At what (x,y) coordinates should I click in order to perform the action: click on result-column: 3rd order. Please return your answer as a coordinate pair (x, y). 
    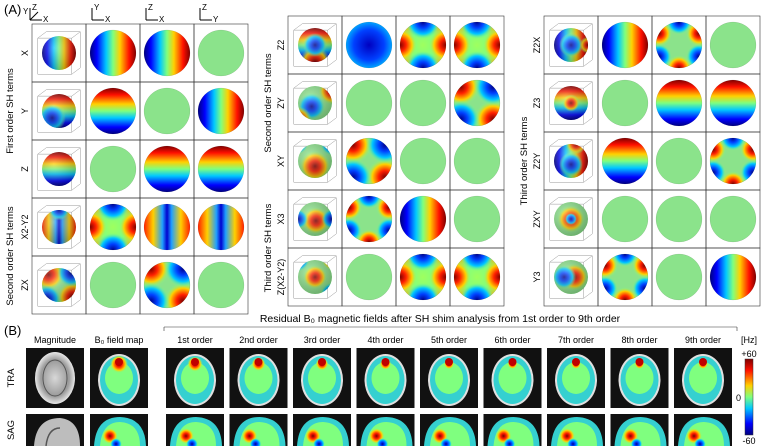
    Looking at the image, I should click on (322, 390).